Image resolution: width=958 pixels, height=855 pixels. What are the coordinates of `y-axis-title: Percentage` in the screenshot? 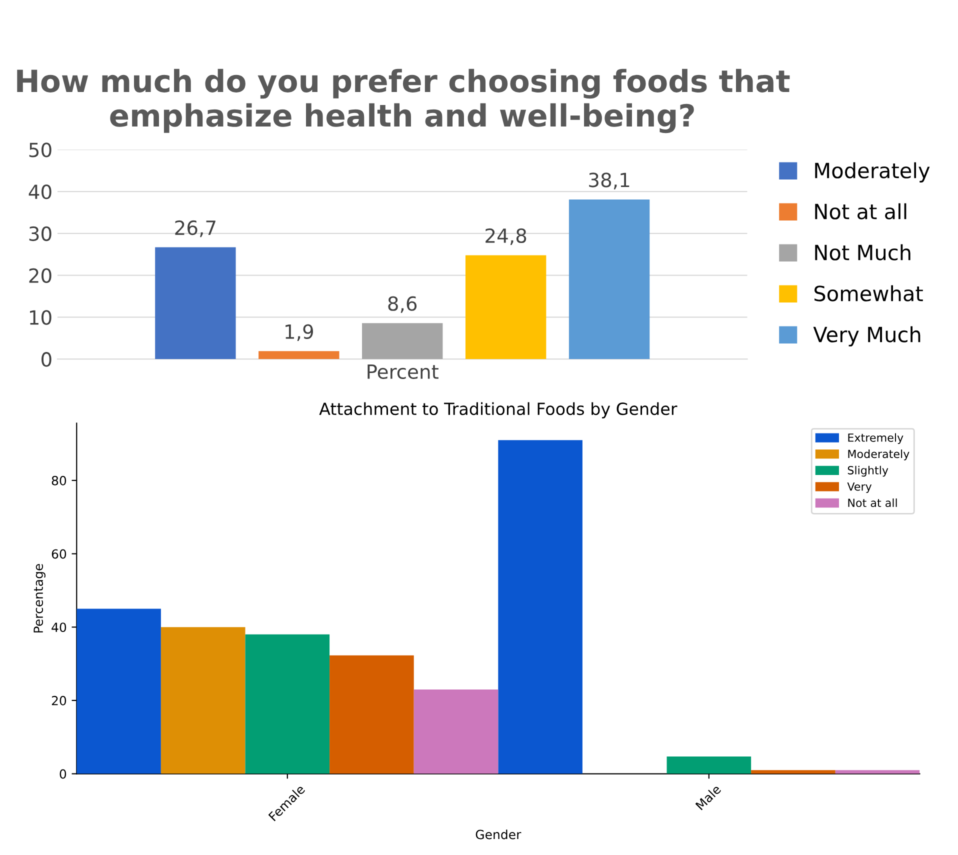 It's located at (40, 598).